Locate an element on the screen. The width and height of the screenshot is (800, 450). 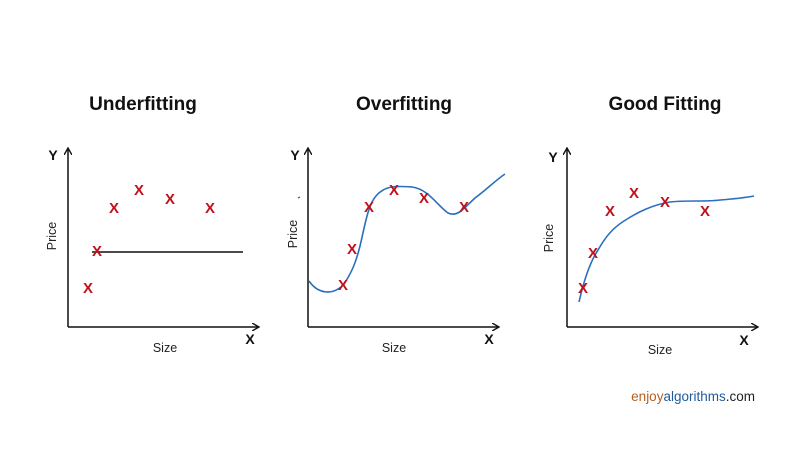
panel-title: Good Fitting is located at coordinates (665, 104).